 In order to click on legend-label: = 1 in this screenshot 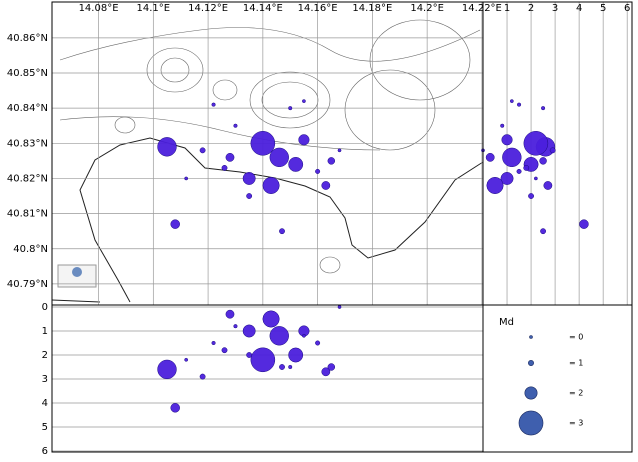, I will do `click(576, 363)`.